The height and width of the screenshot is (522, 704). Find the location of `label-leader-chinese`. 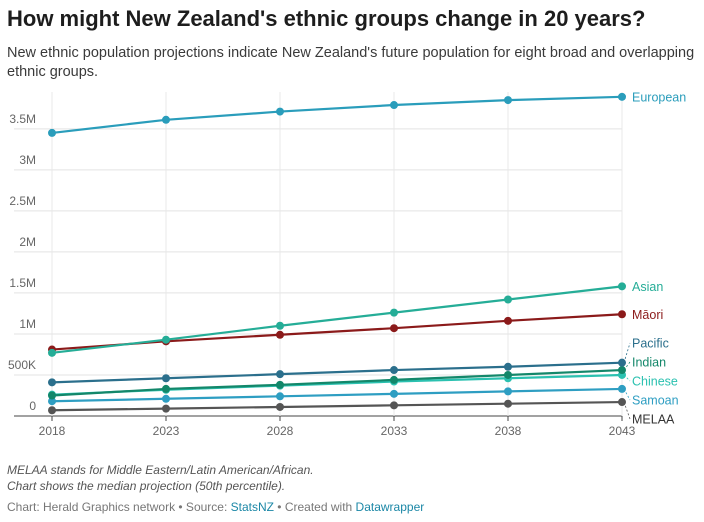

label-leader-chinese is located at coordinates (627, 378).